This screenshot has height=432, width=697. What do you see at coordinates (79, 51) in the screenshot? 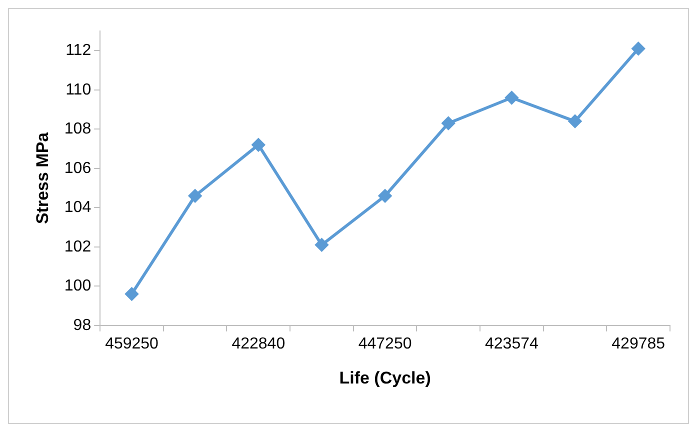
I see `y-tick-label: 112` at bounding box center [79, 51].